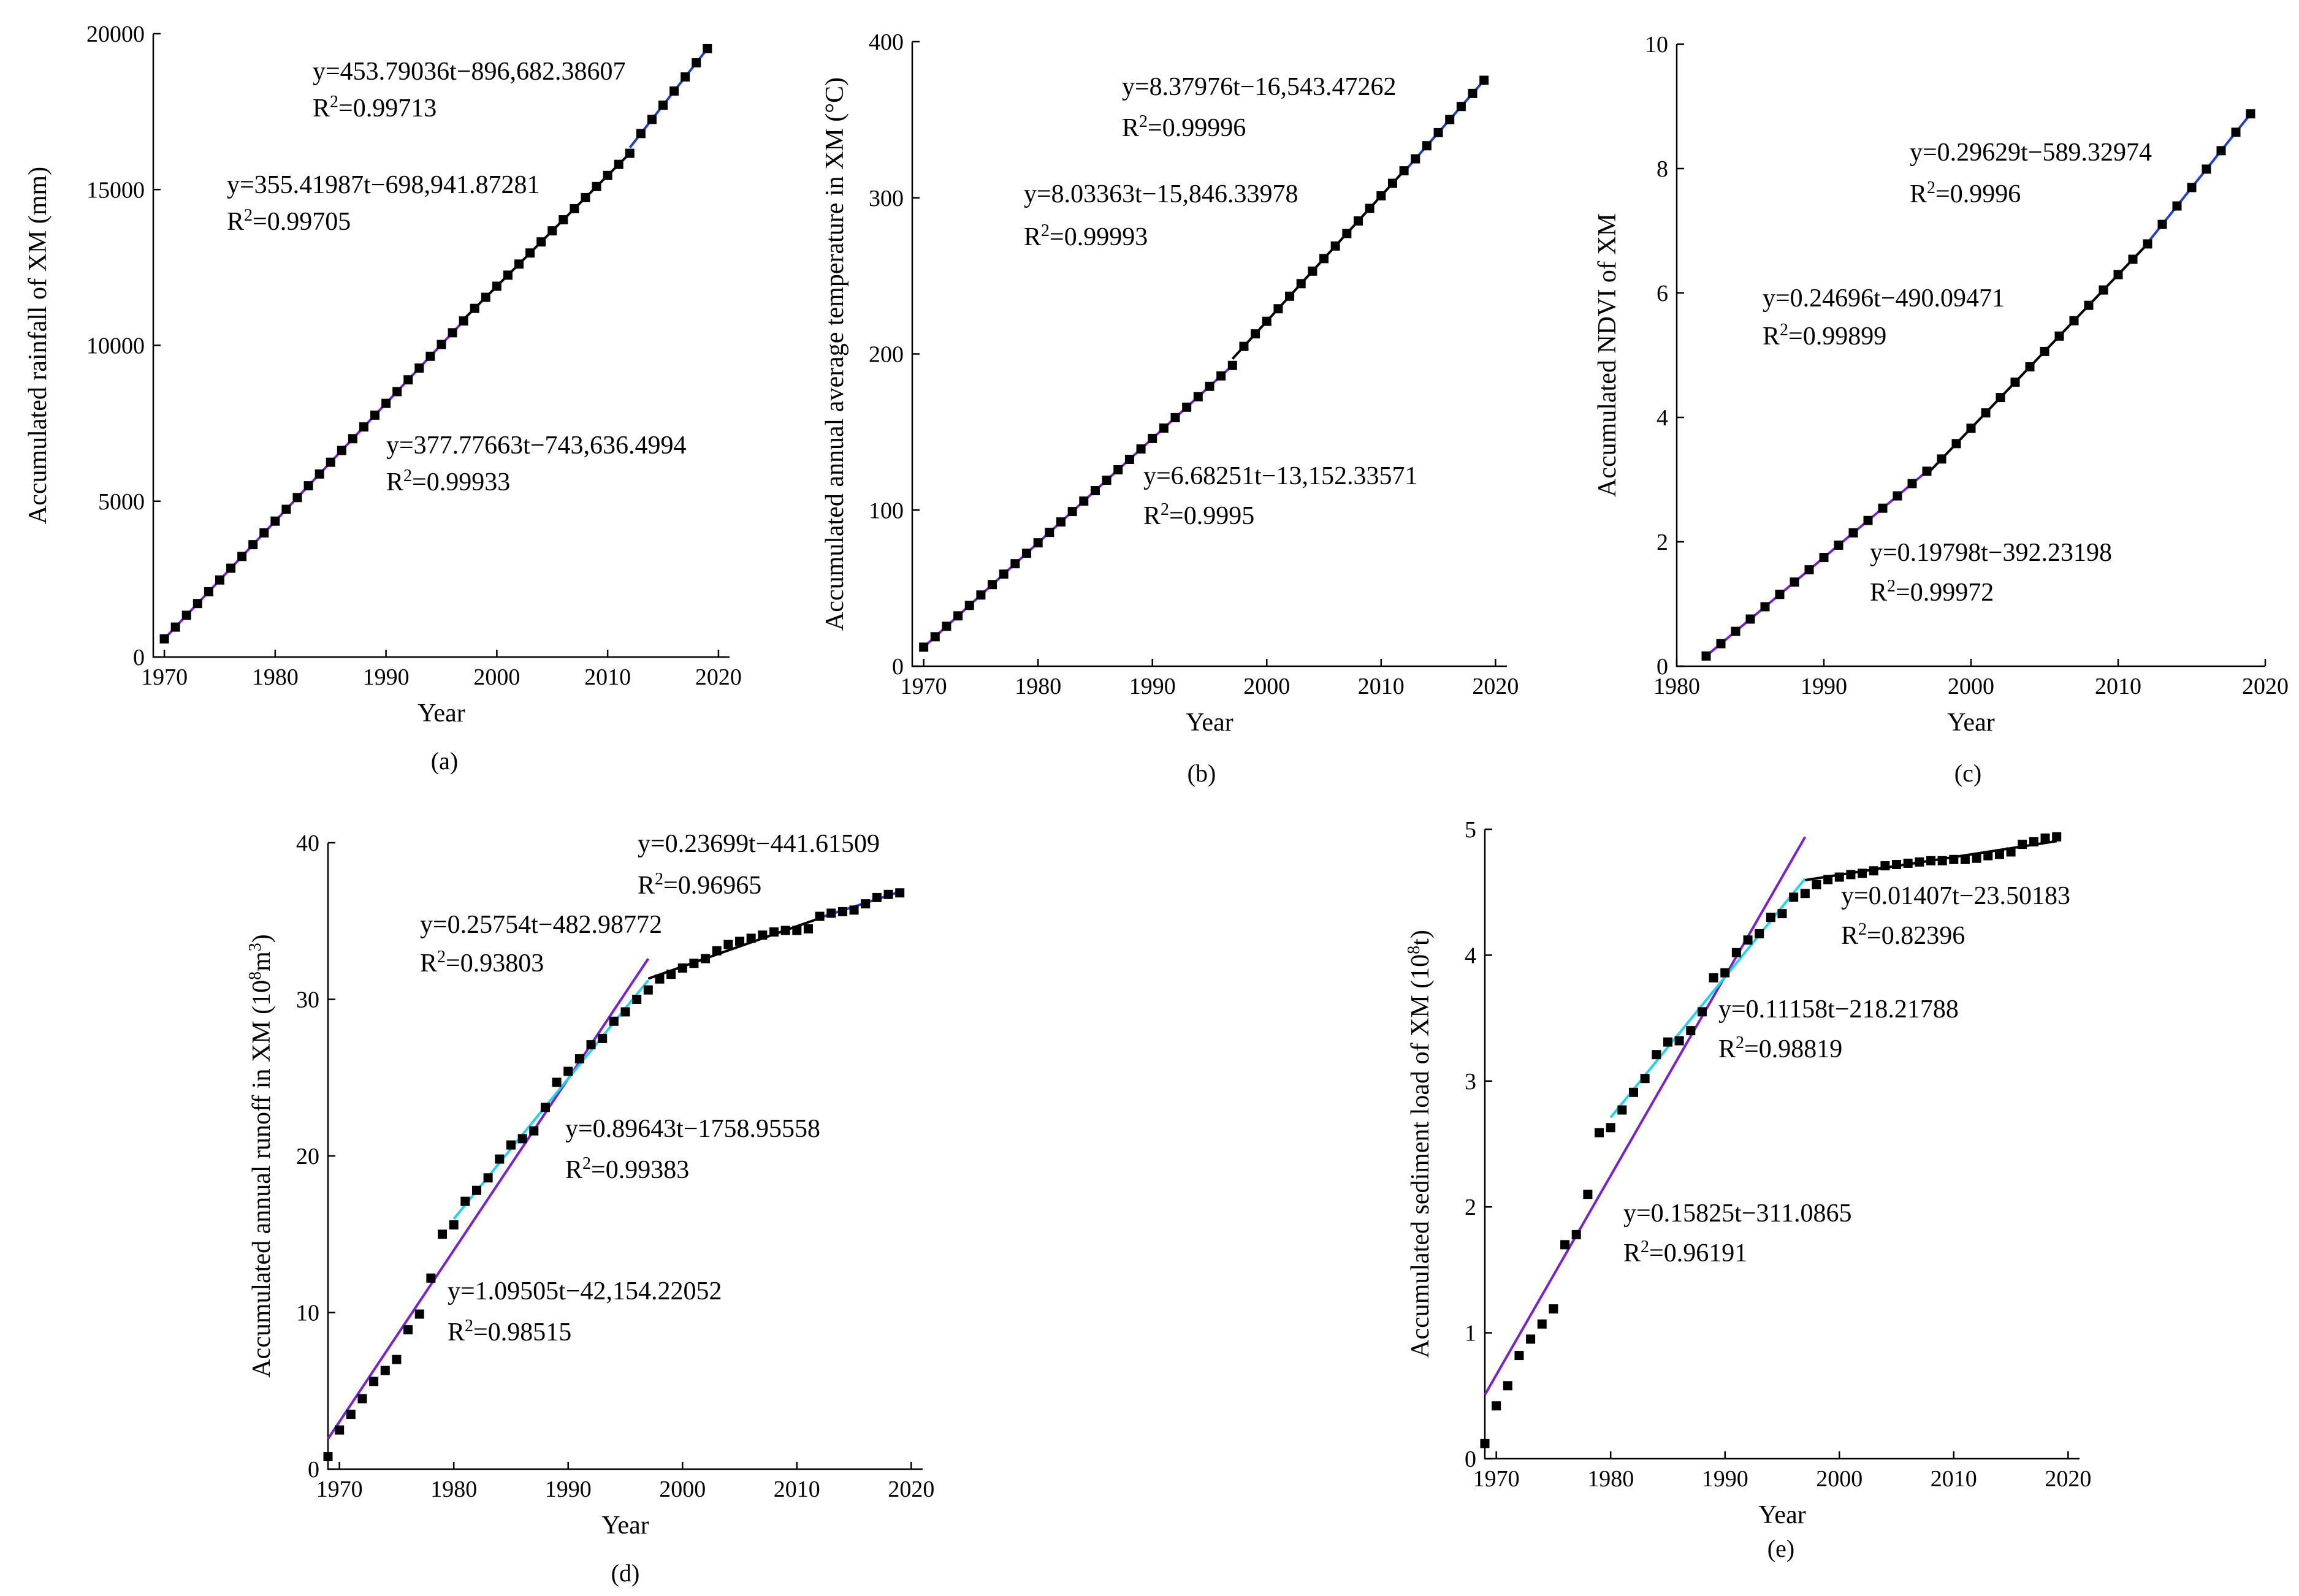 This screenshot has height=1596, width=2299. What do you see at coordinates (1809, 570) in the screenshot?
I see `data-point-c-1989` at bounding box center [1809, 570].